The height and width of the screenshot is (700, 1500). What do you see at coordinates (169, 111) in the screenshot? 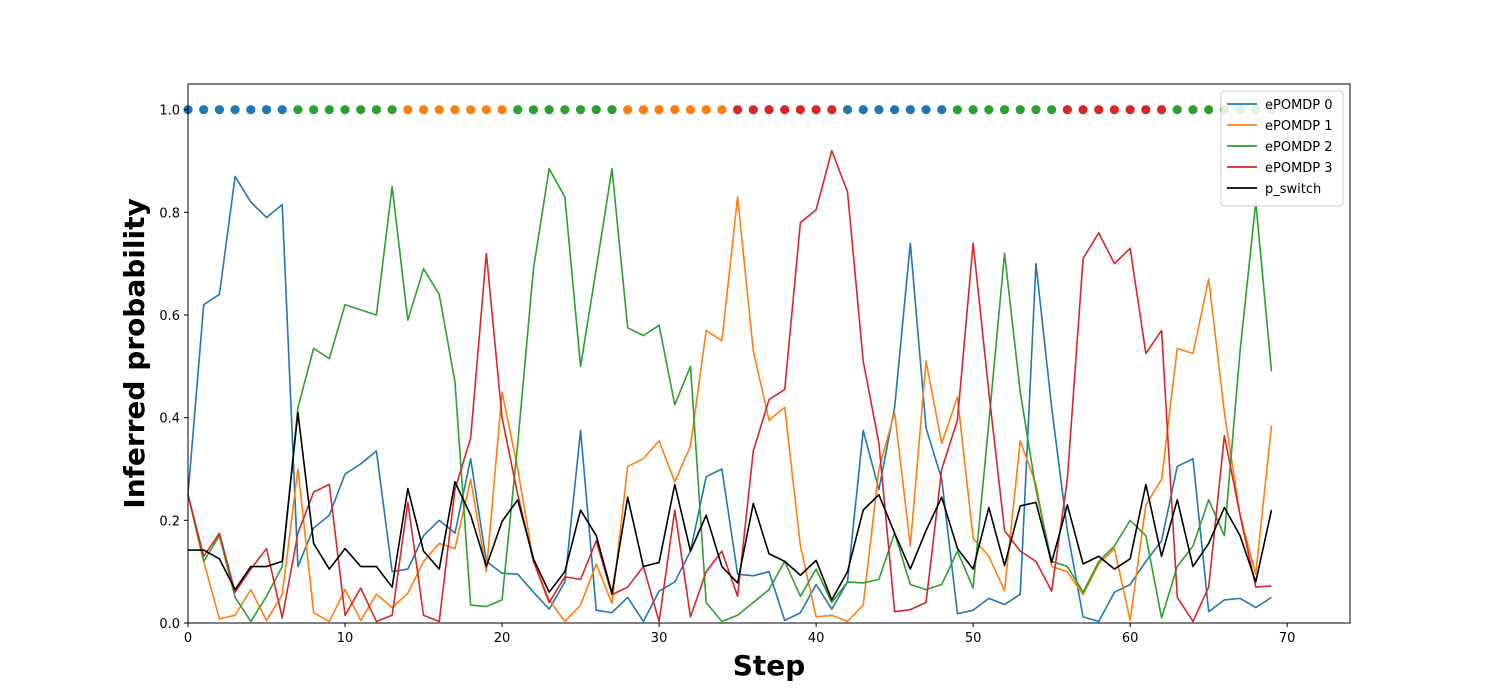
I see `y-tick-label: 1.0` at bounding box center [169, 111].